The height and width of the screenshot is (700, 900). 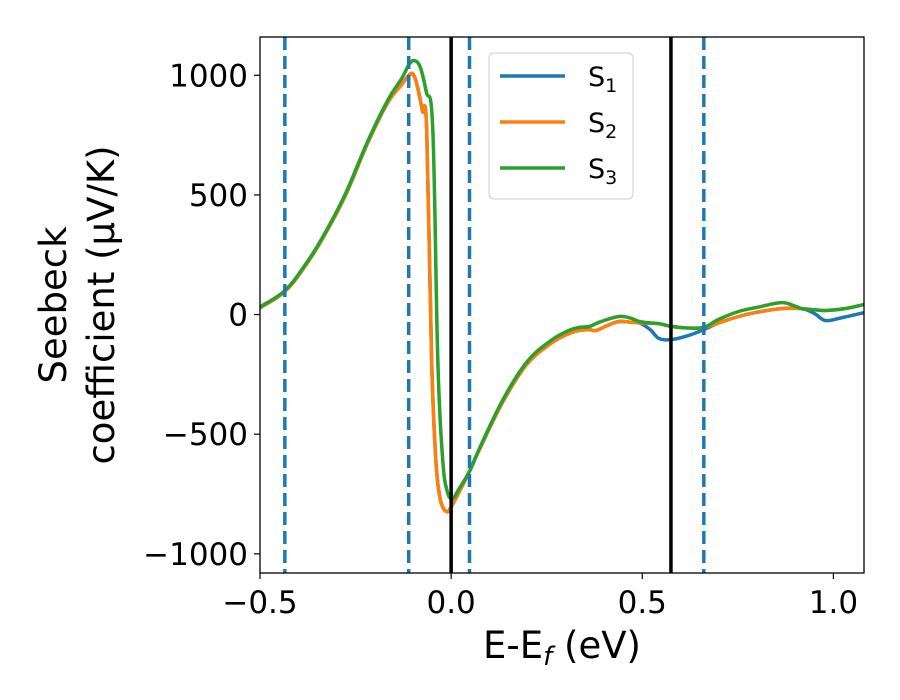 I want to click on legend-label-S2: S2, so click(x=602, y=125).